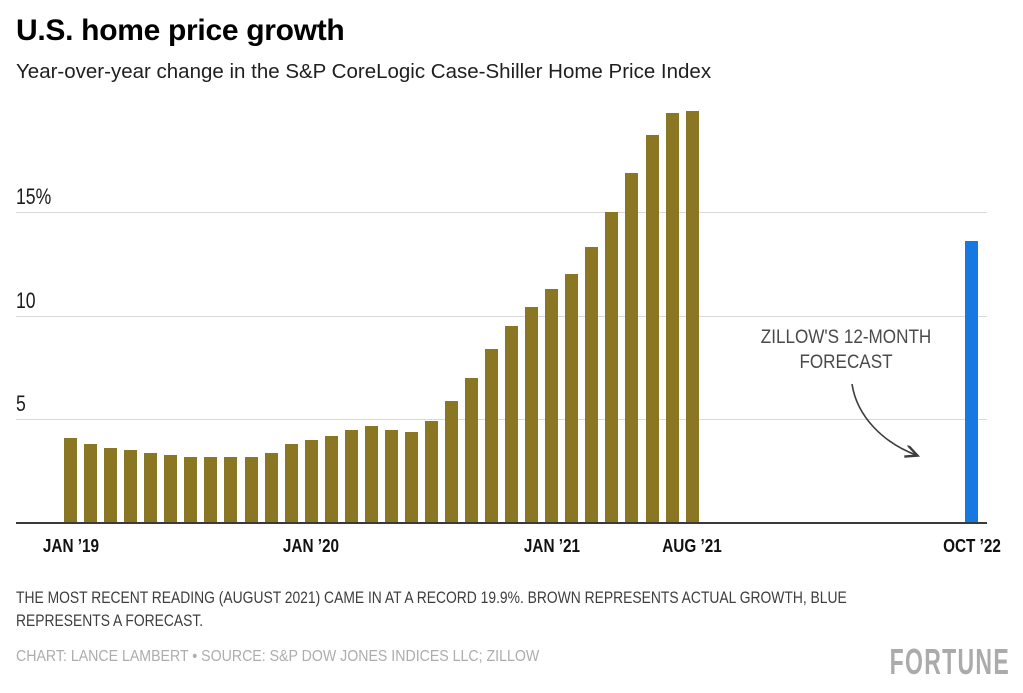 The image size is (1023, 693). Describe the element at coordinates (21, 404) in the screenshot. I see `y-tick-label-5: 5` at that location.